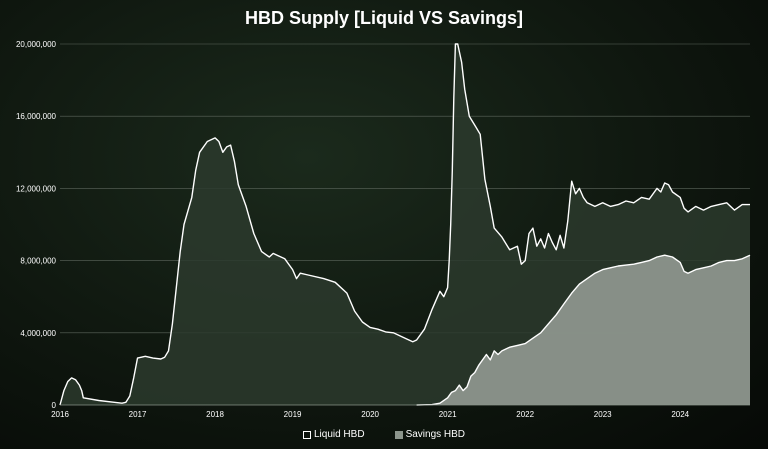 This screenshot has width=768, height=449. Describe the element at coordinates (384, 434) in the screenshot. I see `legend: Liquid HBD Savings HBD` at that location.